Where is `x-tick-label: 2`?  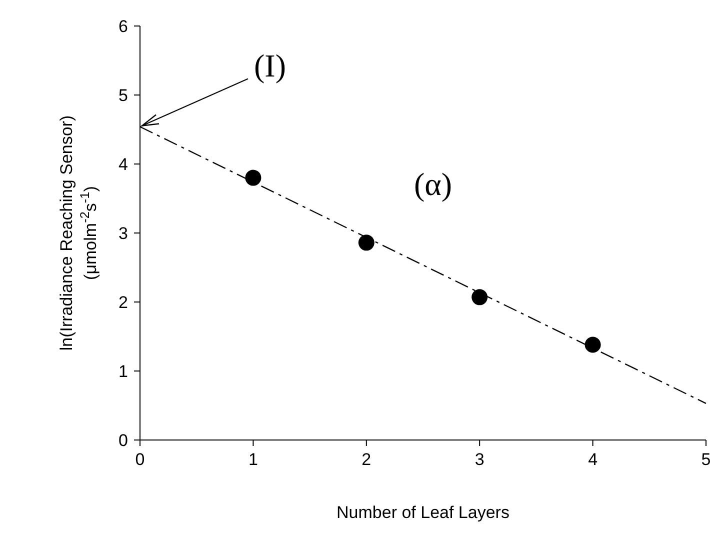 x-tick-label: 2 is located at coordinates (367, 459).